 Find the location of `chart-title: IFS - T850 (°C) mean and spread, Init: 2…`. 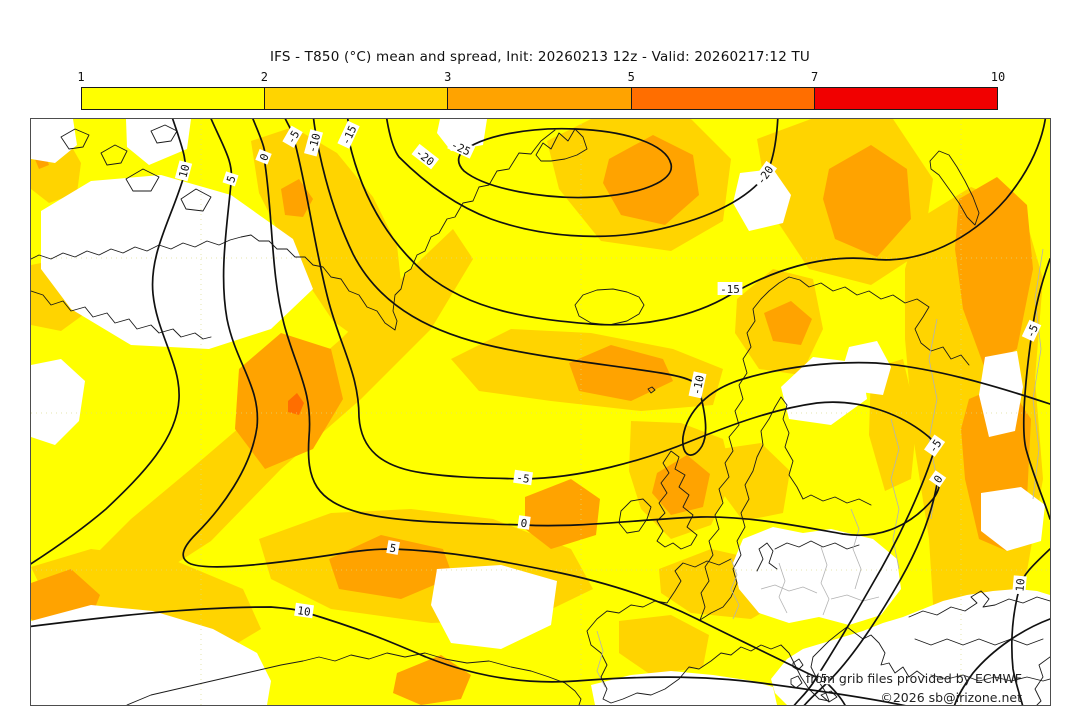

chart-title: IFS - T850 (°C) mean and spread, Init: 2… is located at coordinates (540, 57).